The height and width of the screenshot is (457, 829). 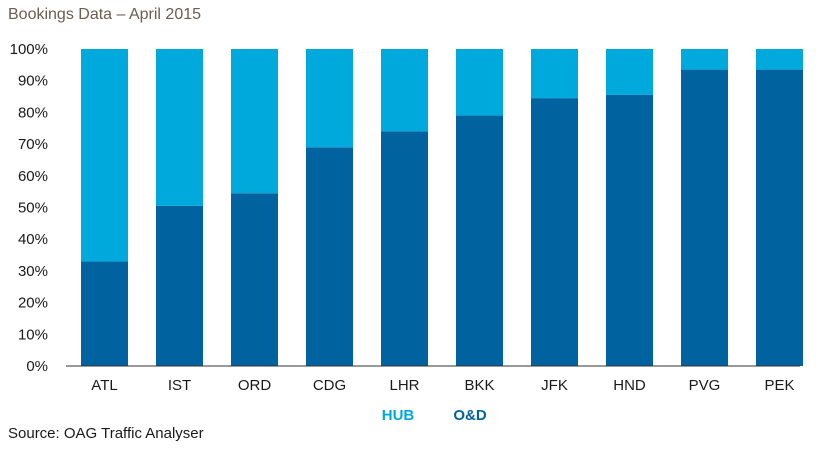 I want to click on y-tick-label: 10%, so click(x=33, y=334).